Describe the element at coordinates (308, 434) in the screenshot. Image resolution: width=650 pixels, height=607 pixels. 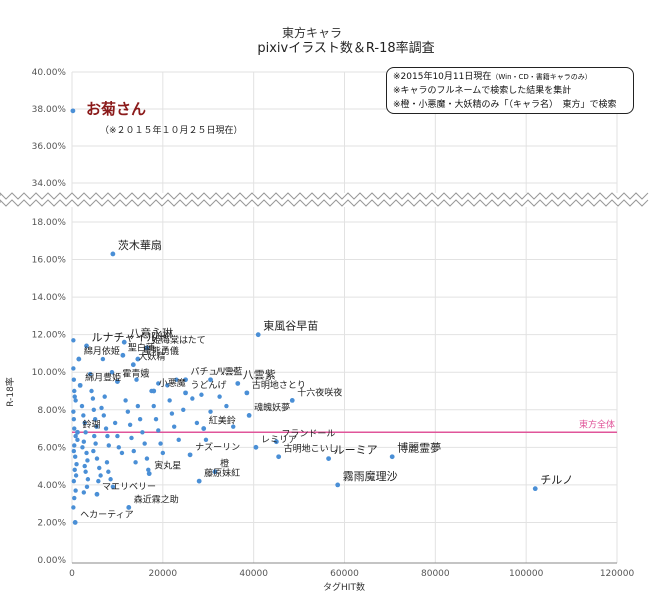
I see `point-label: フランドール` at that location.